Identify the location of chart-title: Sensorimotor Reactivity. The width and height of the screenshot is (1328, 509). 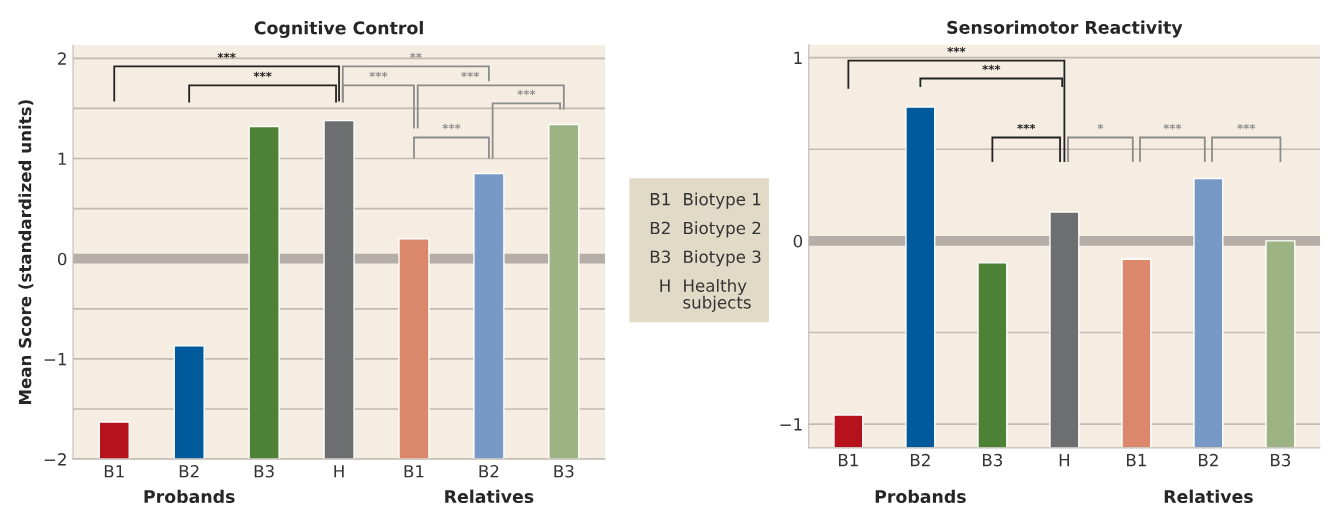
(1065, 29).